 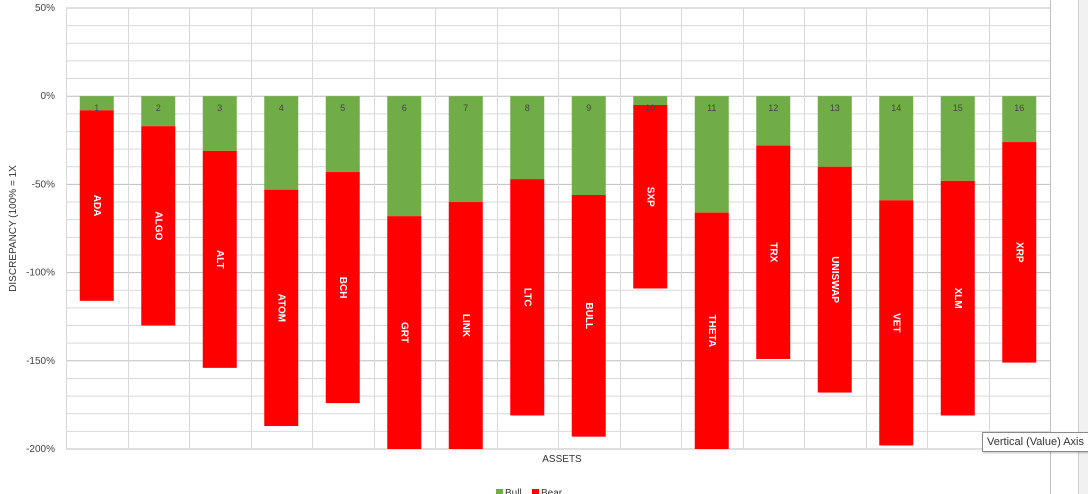 What do you see at coordinates (158, 108) in the screenshot?
I see `bar-number-label: 2` at bounding box center [158, 108].